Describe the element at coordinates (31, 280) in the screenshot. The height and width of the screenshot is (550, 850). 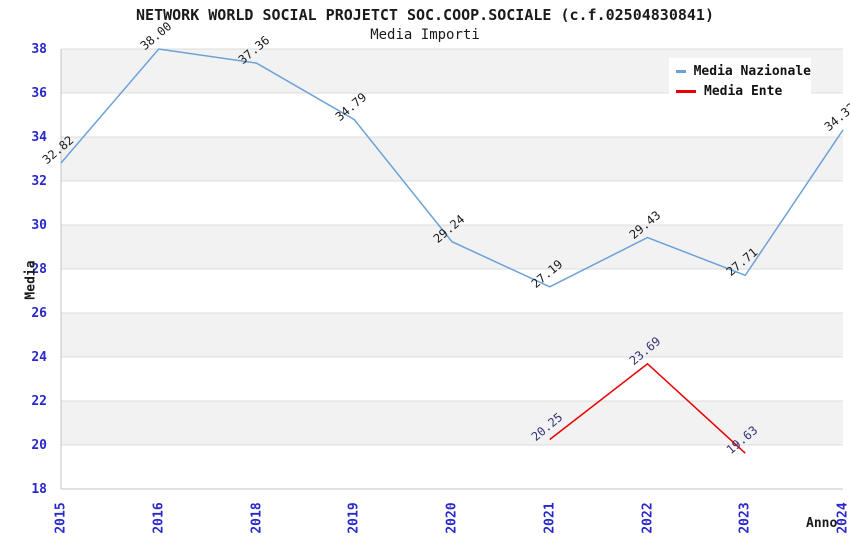
I see `y-axis-title: Media` at that location.